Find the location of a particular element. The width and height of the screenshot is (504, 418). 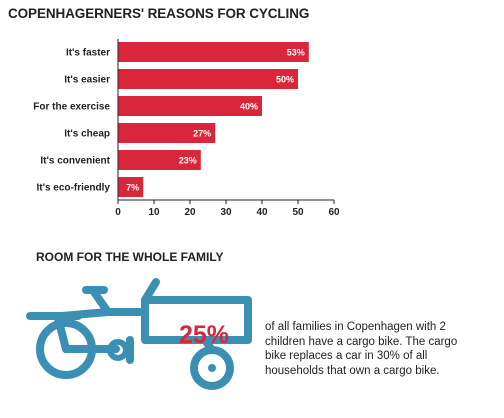

value-label: 23% is located at coordinates (188, 161).